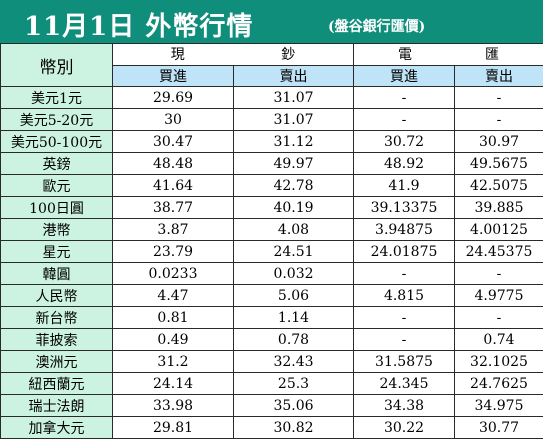  I want to click on cash-sell-rate: 5.06, so click(293, 295).